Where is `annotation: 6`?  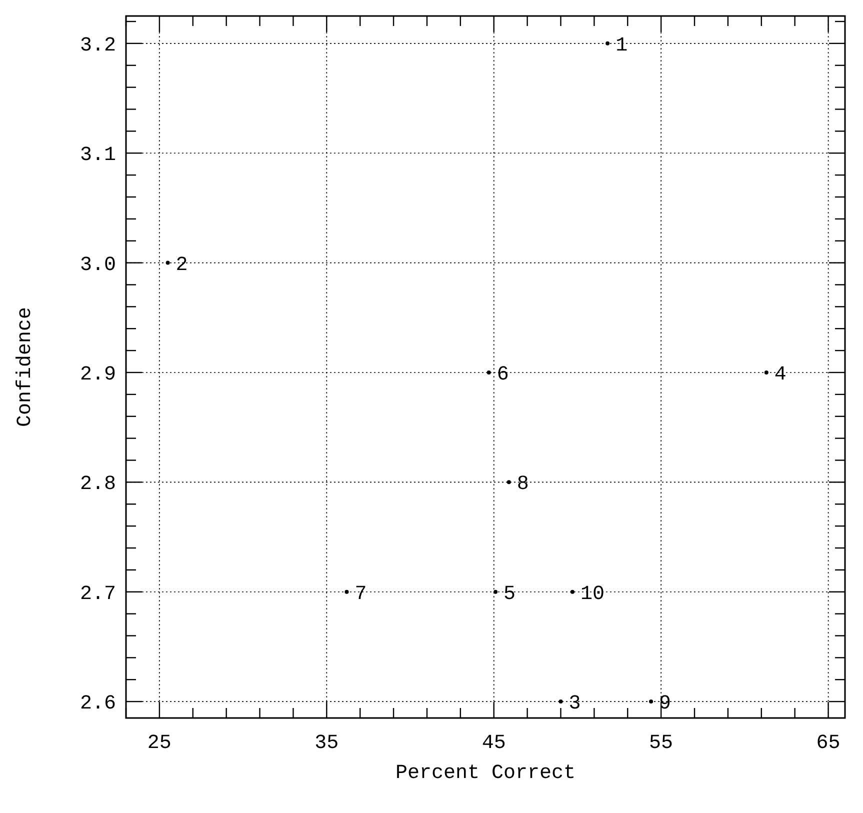
annotation: 6 is located at coordinates (502, 374).